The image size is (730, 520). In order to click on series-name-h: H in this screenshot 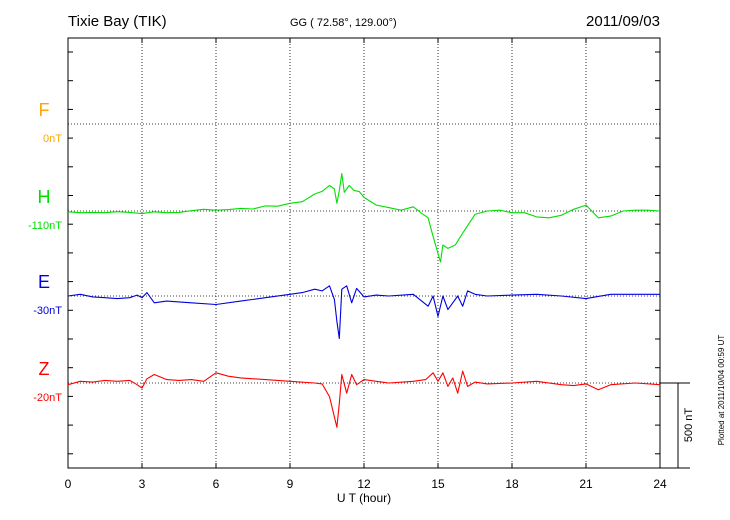, I will do `click(44, 197)`.